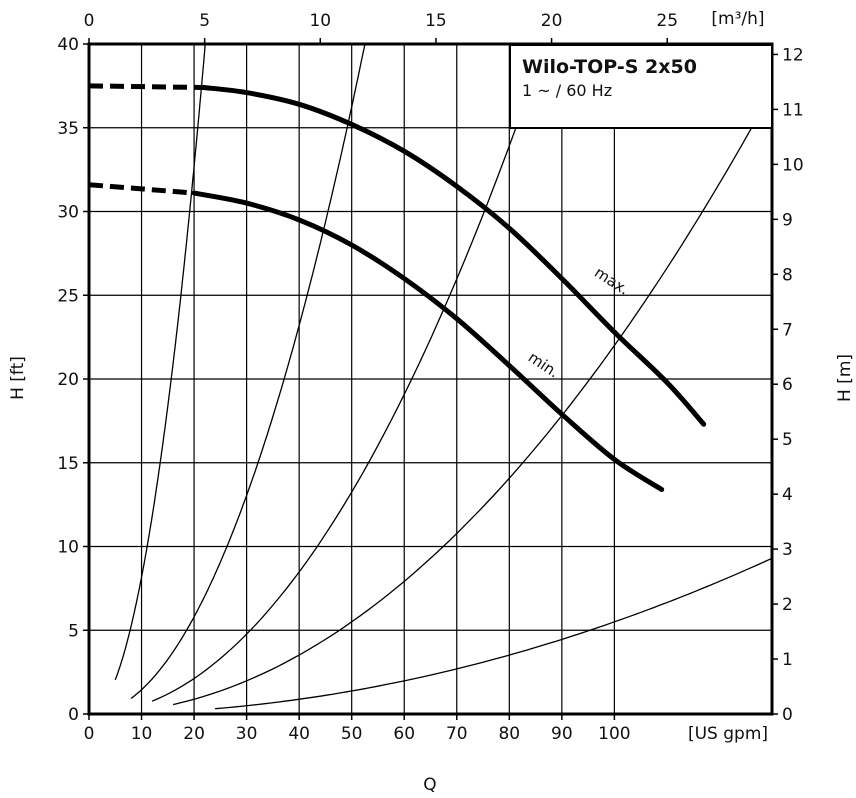 Image resolution: width=856 pixels, height=798 pixels. What do you see at coordinates (381, 27) in the screenshot?
I see `top-x-ticks: 0 5 10 15 20 25` at bounding box center [381, 27].